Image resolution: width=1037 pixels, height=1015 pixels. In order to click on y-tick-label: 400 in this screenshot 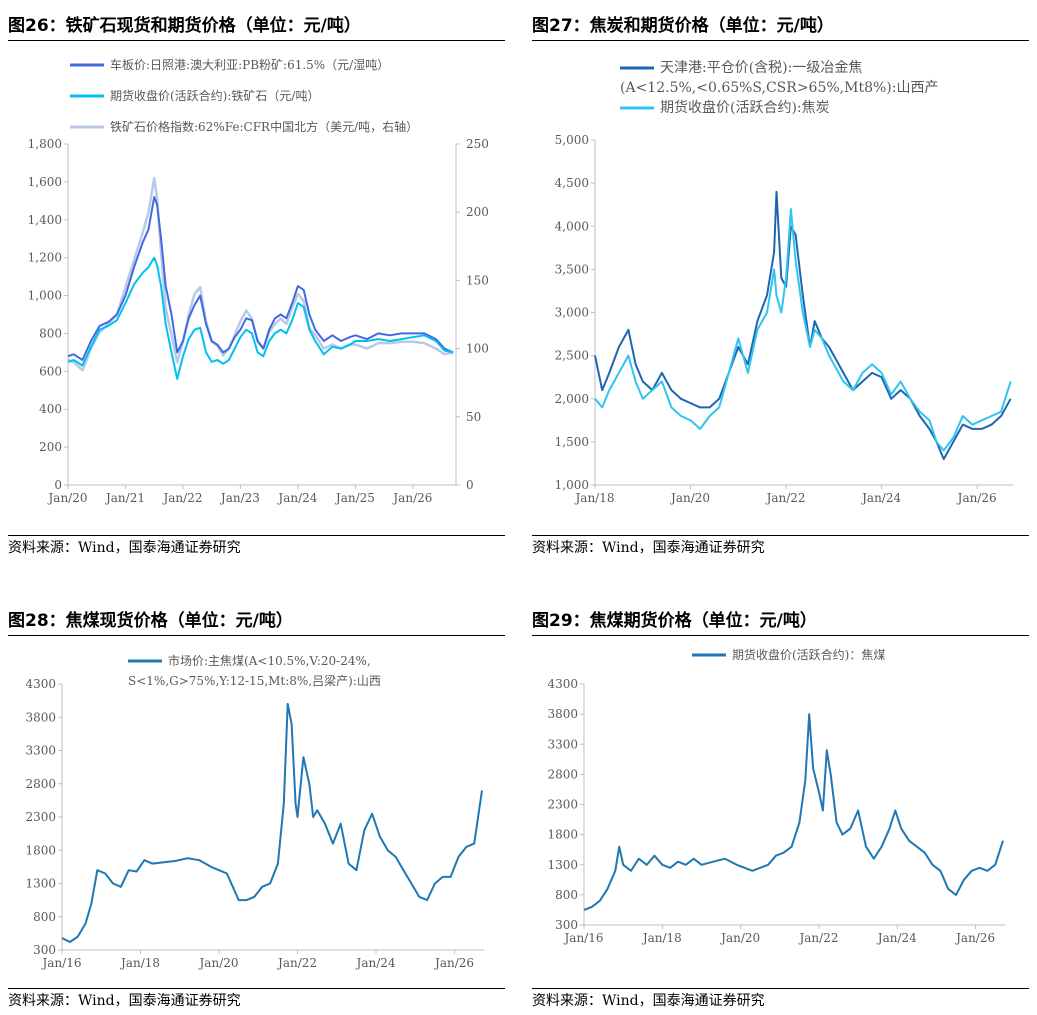, I will do `click(50, 409)`.